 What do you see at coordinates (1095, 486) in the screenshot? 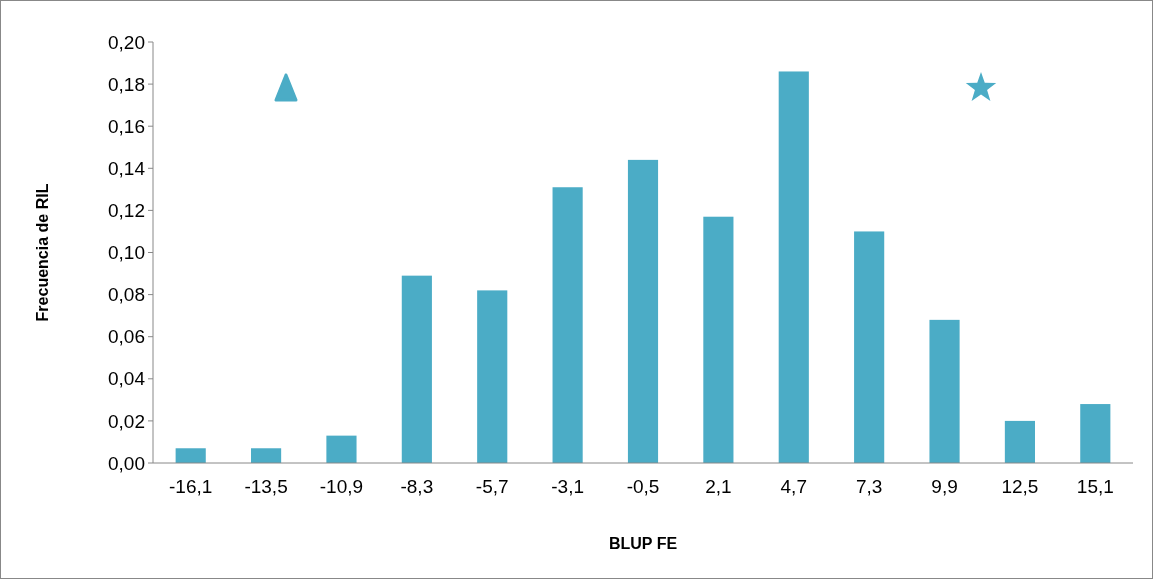
I see `x-tick-label: 15,1` at bounding box center [1095, 486].